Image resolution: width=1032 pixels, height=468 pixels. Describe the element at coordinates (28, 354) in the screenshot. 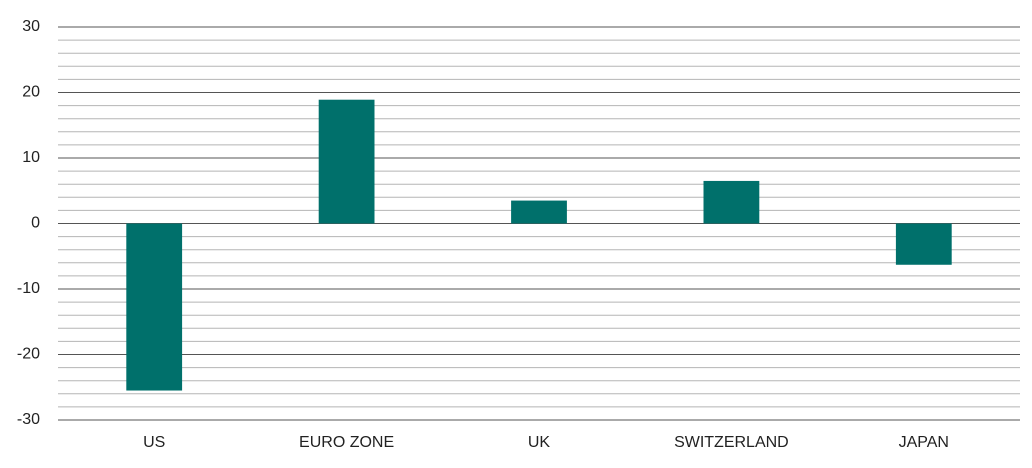

I see `y-tick-label: -20` at that location.